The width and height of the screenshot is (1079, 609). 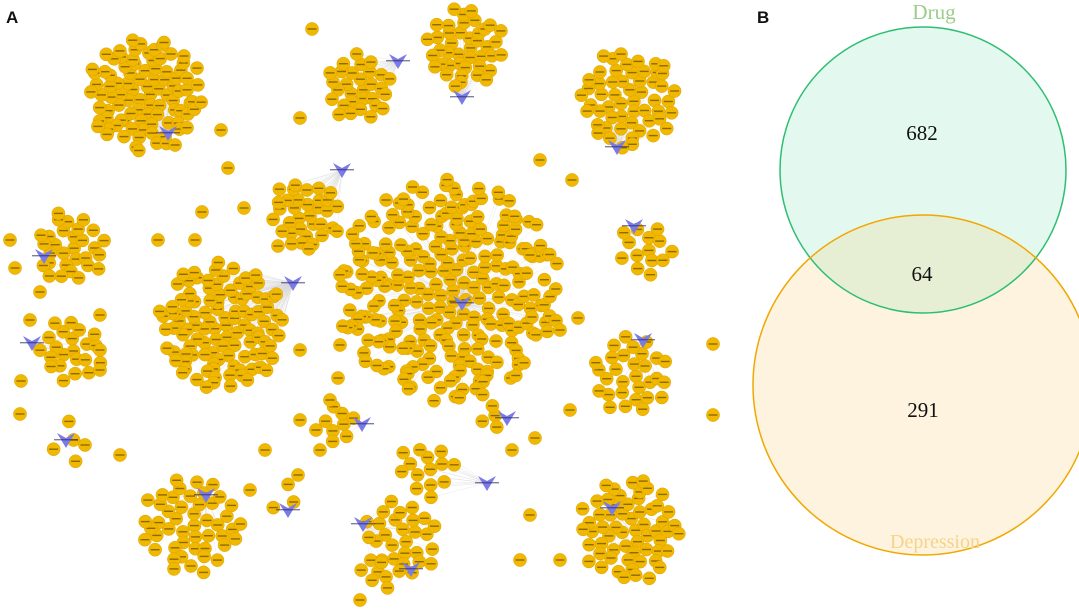 What do you see at coordinates (617, 147) in the screenshot?
I see `compound-node` at bounding box center [617, 147].